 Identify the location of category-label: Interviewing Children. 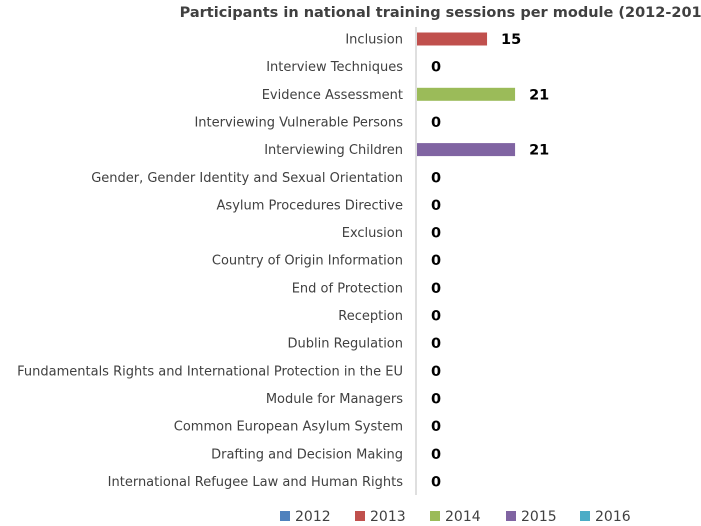
(333, 150).